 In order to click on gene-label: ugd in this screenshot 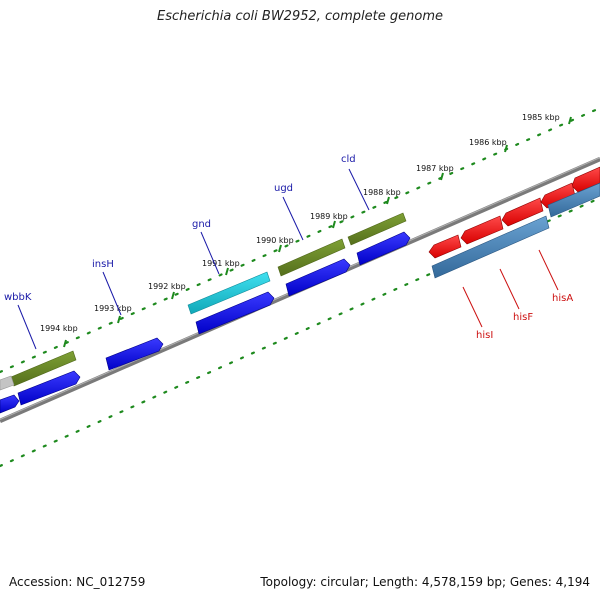, I will do `click(283, 188)`.